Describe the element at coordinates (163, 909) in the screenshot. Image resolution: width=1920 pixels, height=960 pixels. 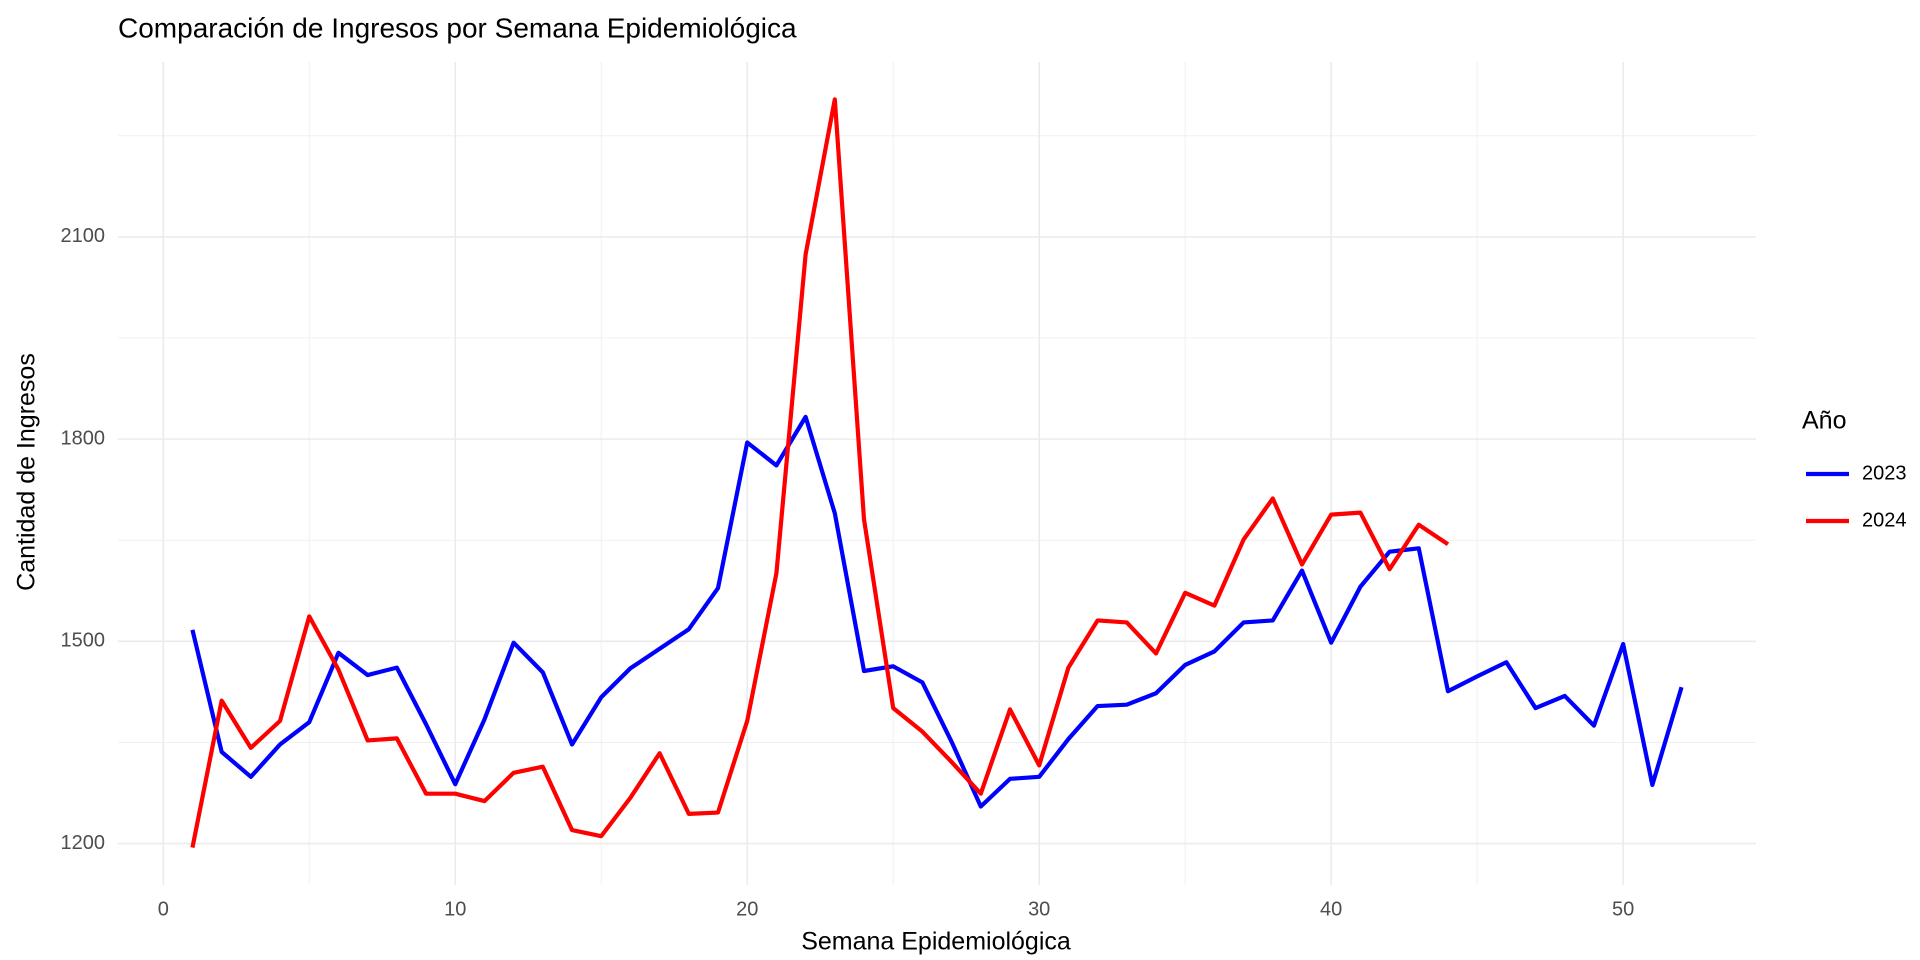
I see `x-tick-label: 0` at that location.